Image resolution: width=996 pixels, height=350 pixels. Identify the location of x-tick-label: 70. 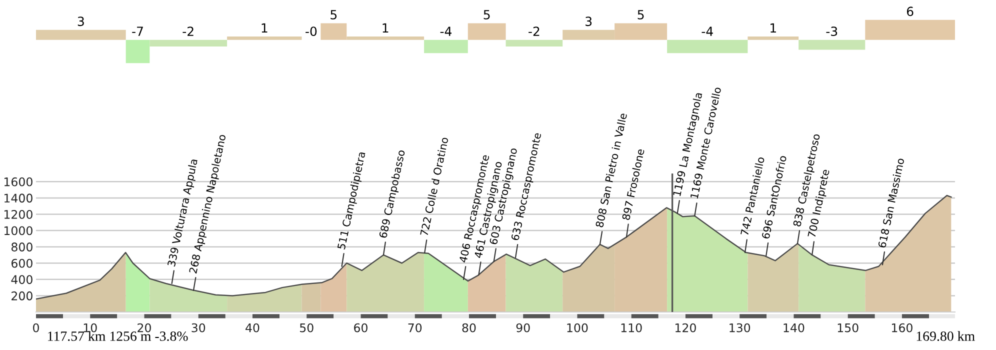
(415, 327).